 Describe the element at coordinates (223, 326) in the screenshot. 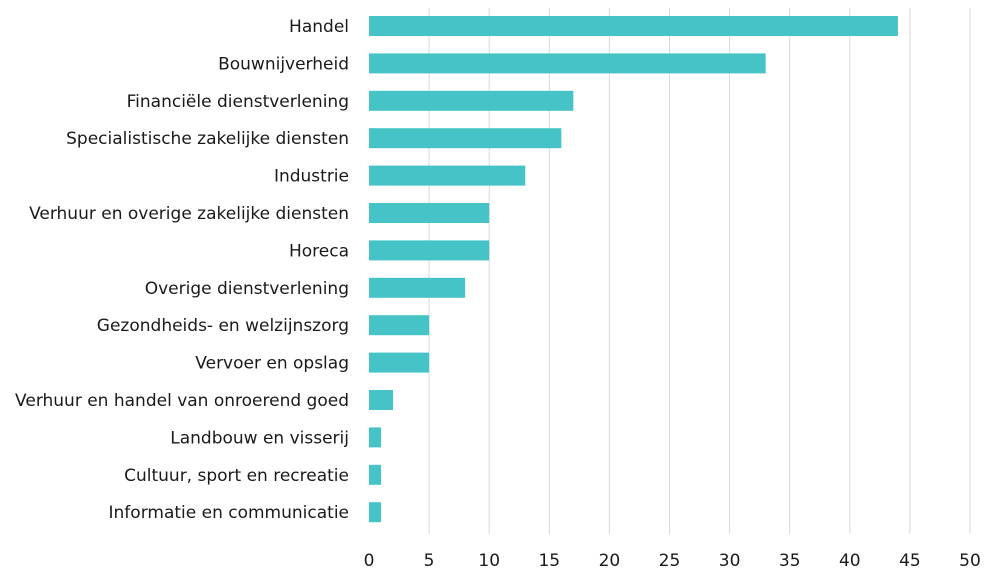

I see `category-label: Gezondheids- en welzijnszorg` at that location.